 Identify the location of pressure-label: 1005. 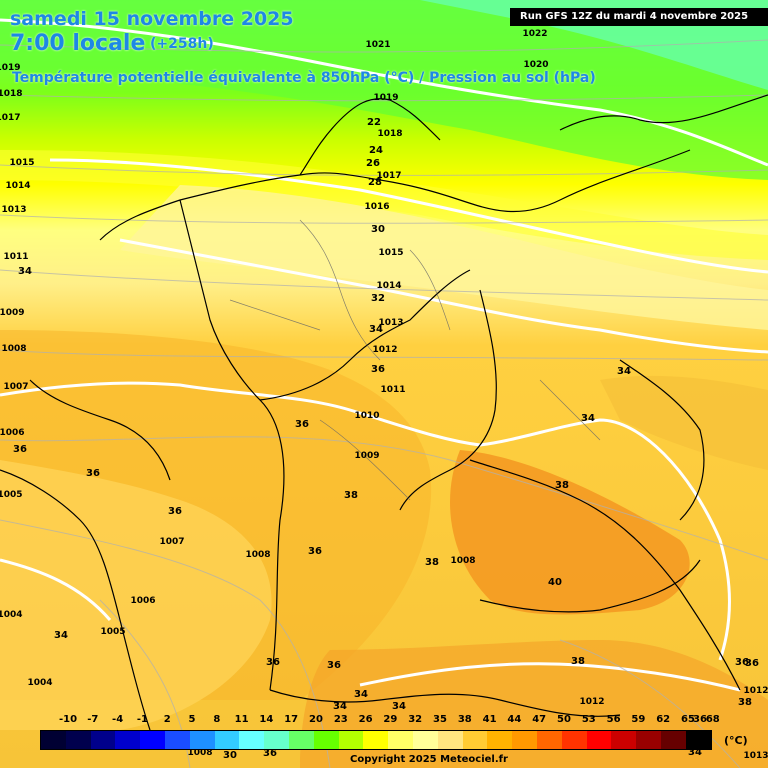
(11, 495).